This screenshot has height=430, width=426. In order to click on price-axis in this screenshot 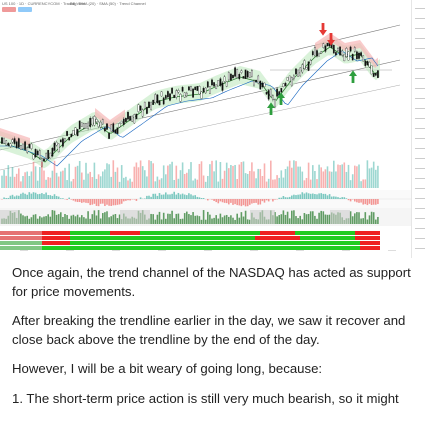, I will do `click(418, 129)`.